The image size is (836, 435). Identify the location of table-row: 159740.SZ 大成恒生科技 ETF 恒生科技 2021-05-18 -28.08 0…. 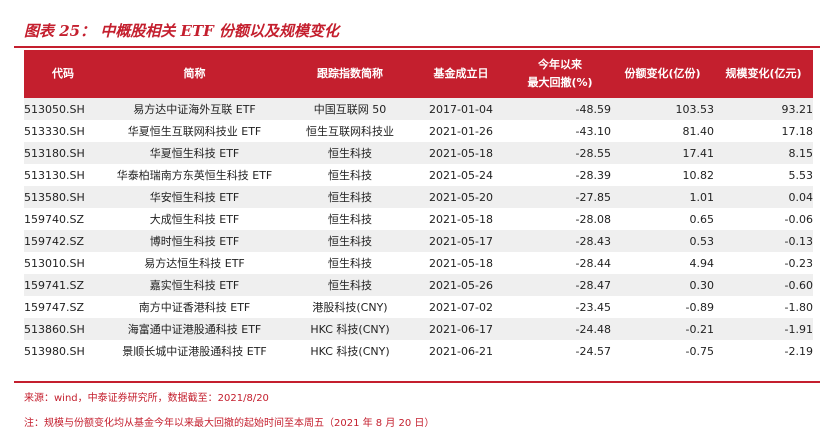
(418, 219).